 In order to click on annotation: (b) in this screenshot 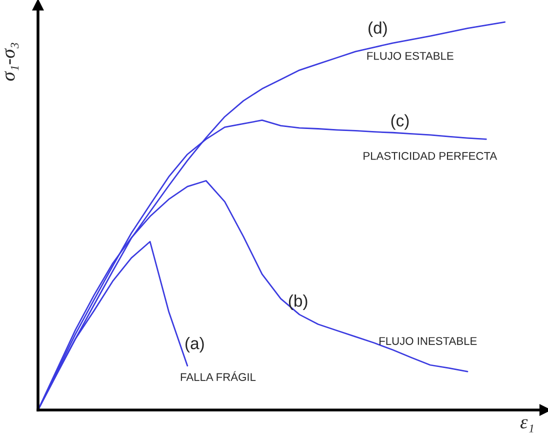, I will do `click(298, 302)`.